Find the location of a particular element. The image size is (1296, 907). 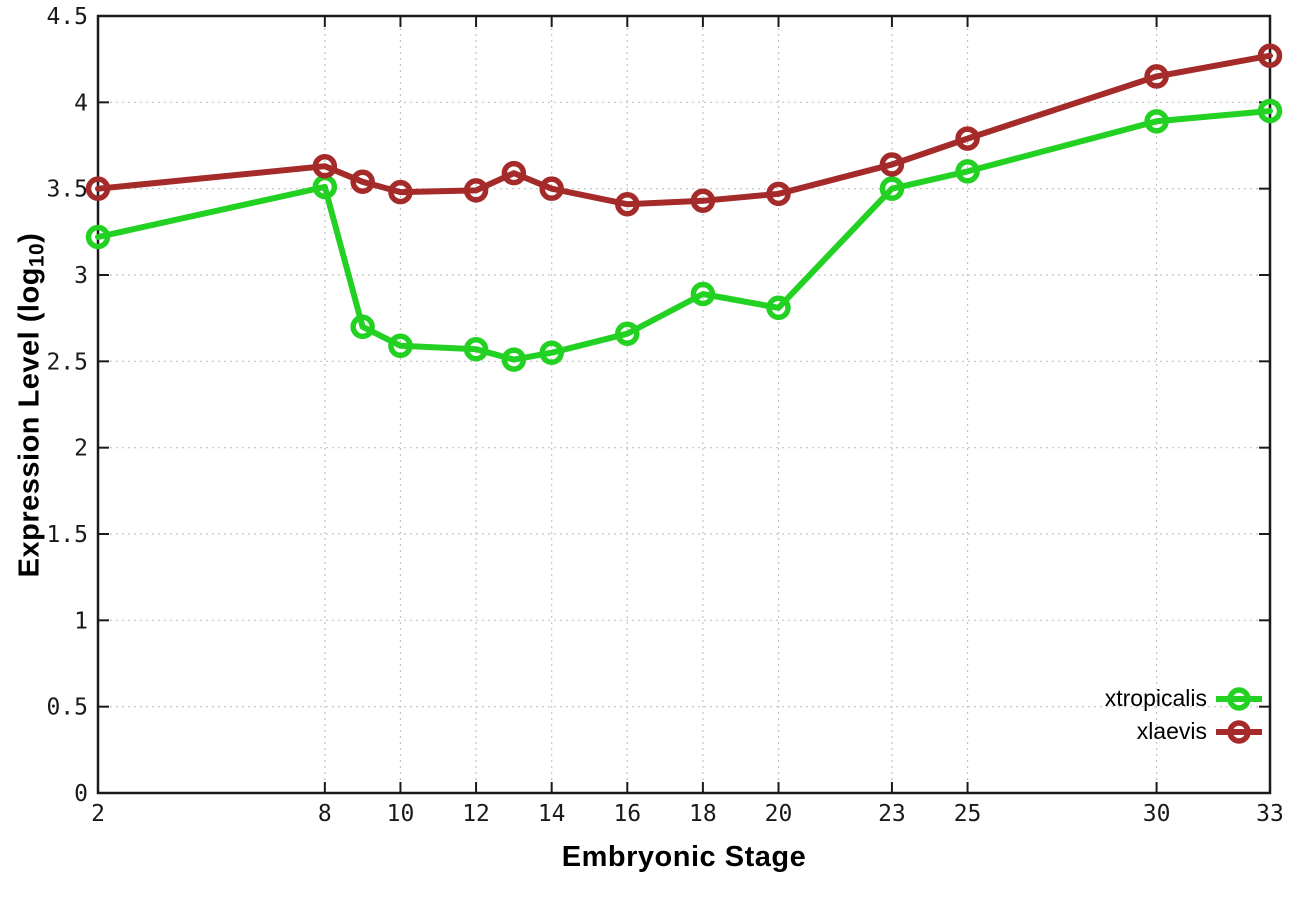

y-tick-label: 1.5 is located at coordinates (67, 535).